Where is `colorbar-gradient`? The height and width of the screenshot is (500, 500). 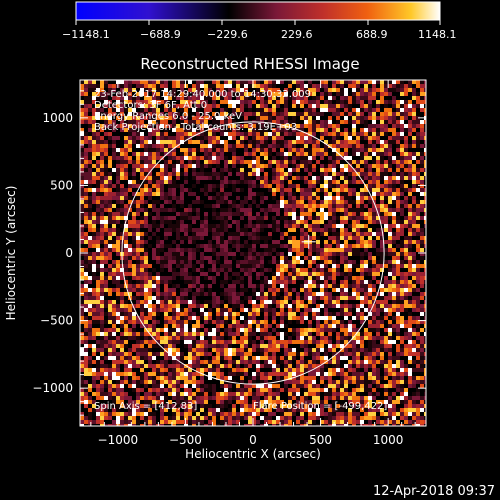 colorbar-gradient is located at coordinates (258, 11).